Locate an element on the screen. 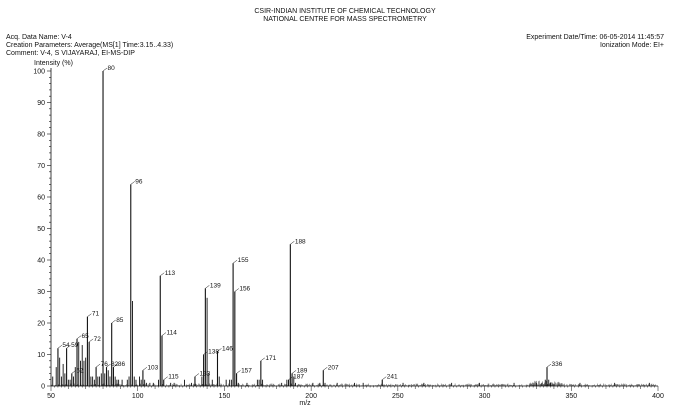  acq-data-name: Acq. Data Name: V-4 is located at coordinates (39, 37).